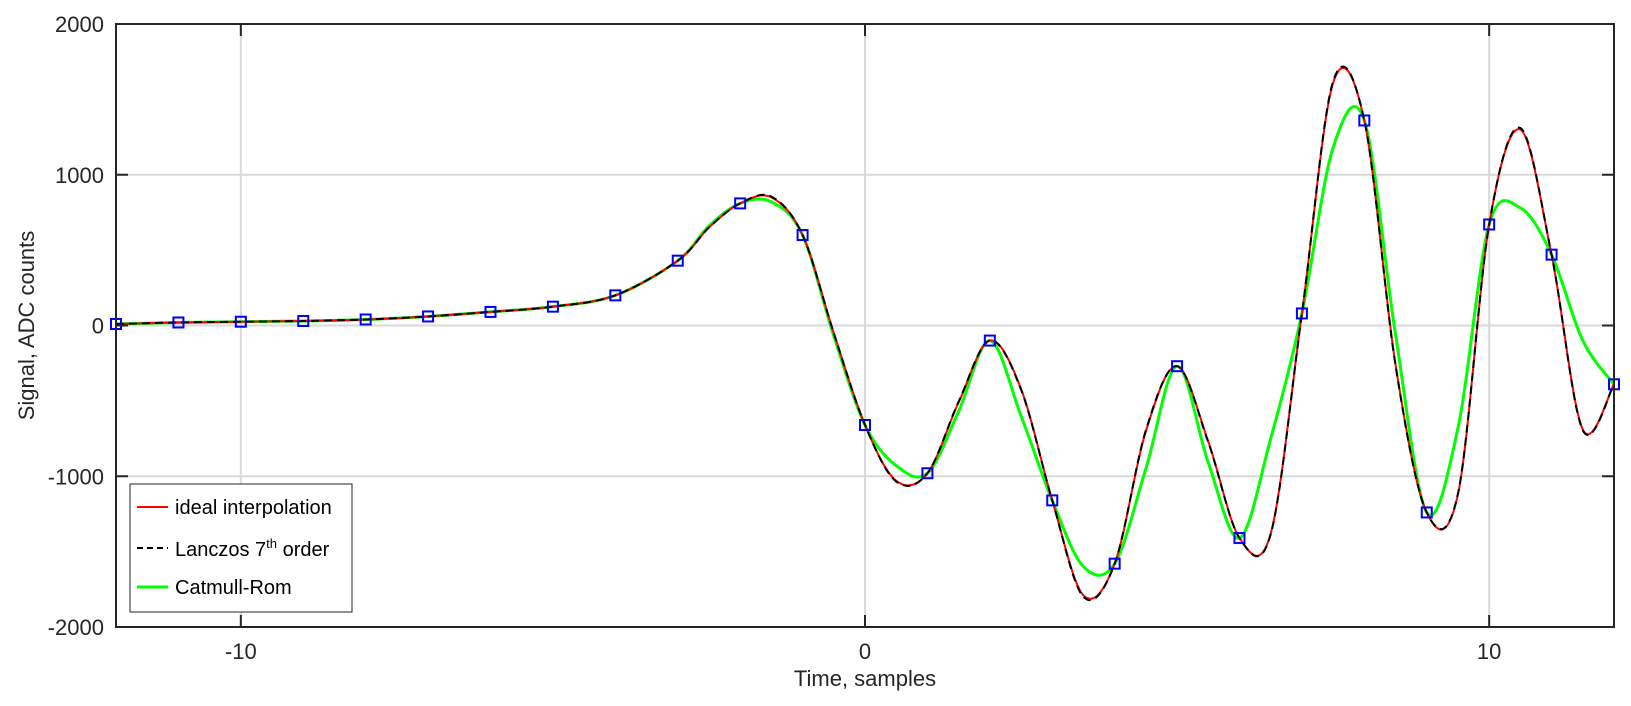  Describe the element at coordinates (79, 175) in the screenshot. I see `y-tick-label: 1000` at that location.